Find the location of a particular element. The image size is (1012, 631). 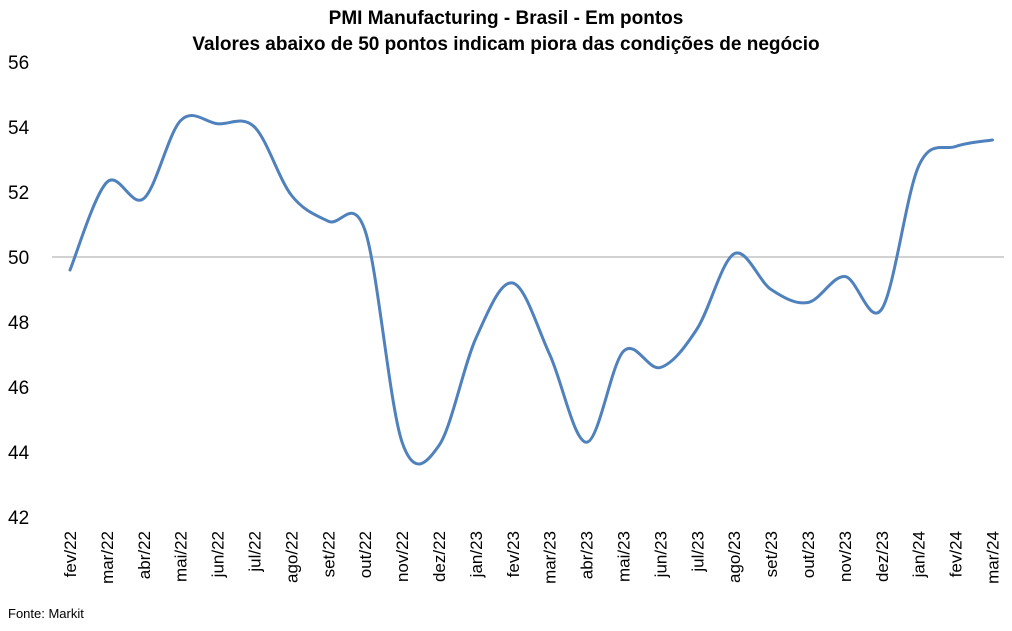

x-tick-label: dez/22 is located at coordinates (439, 556).